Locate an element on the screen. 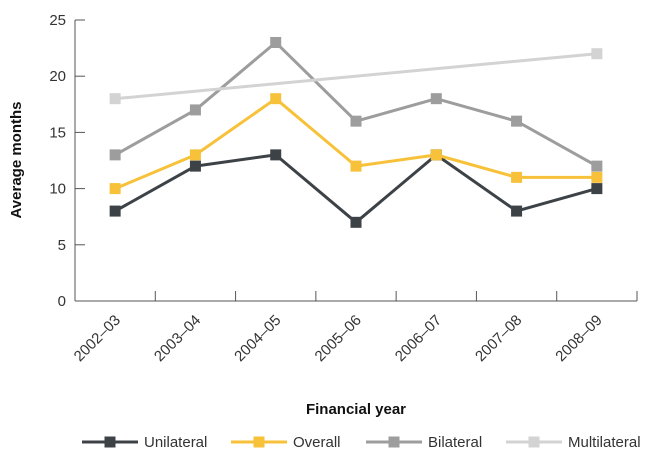  legend-item-unilateral: Unilateral is located at coordinates (144, 442).